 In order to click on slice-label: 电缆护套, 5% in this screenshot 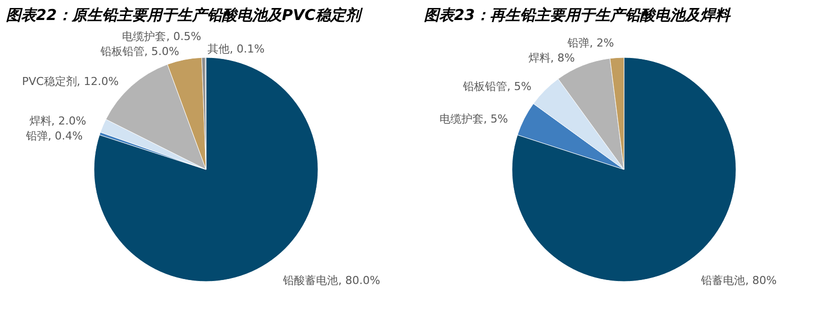, I will do `click(474, 119)`.